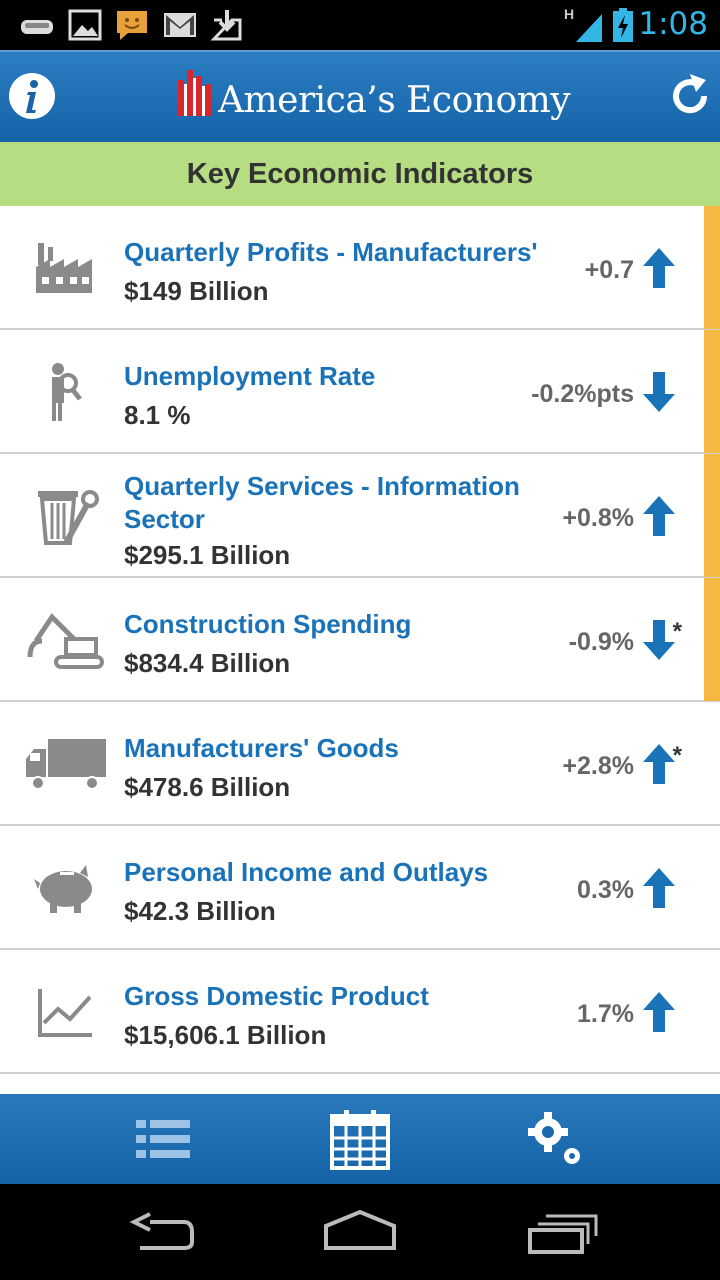 The width and height of the screenshot is (720, 1280). I want to click on calendar-tab, so click(360, 1139).